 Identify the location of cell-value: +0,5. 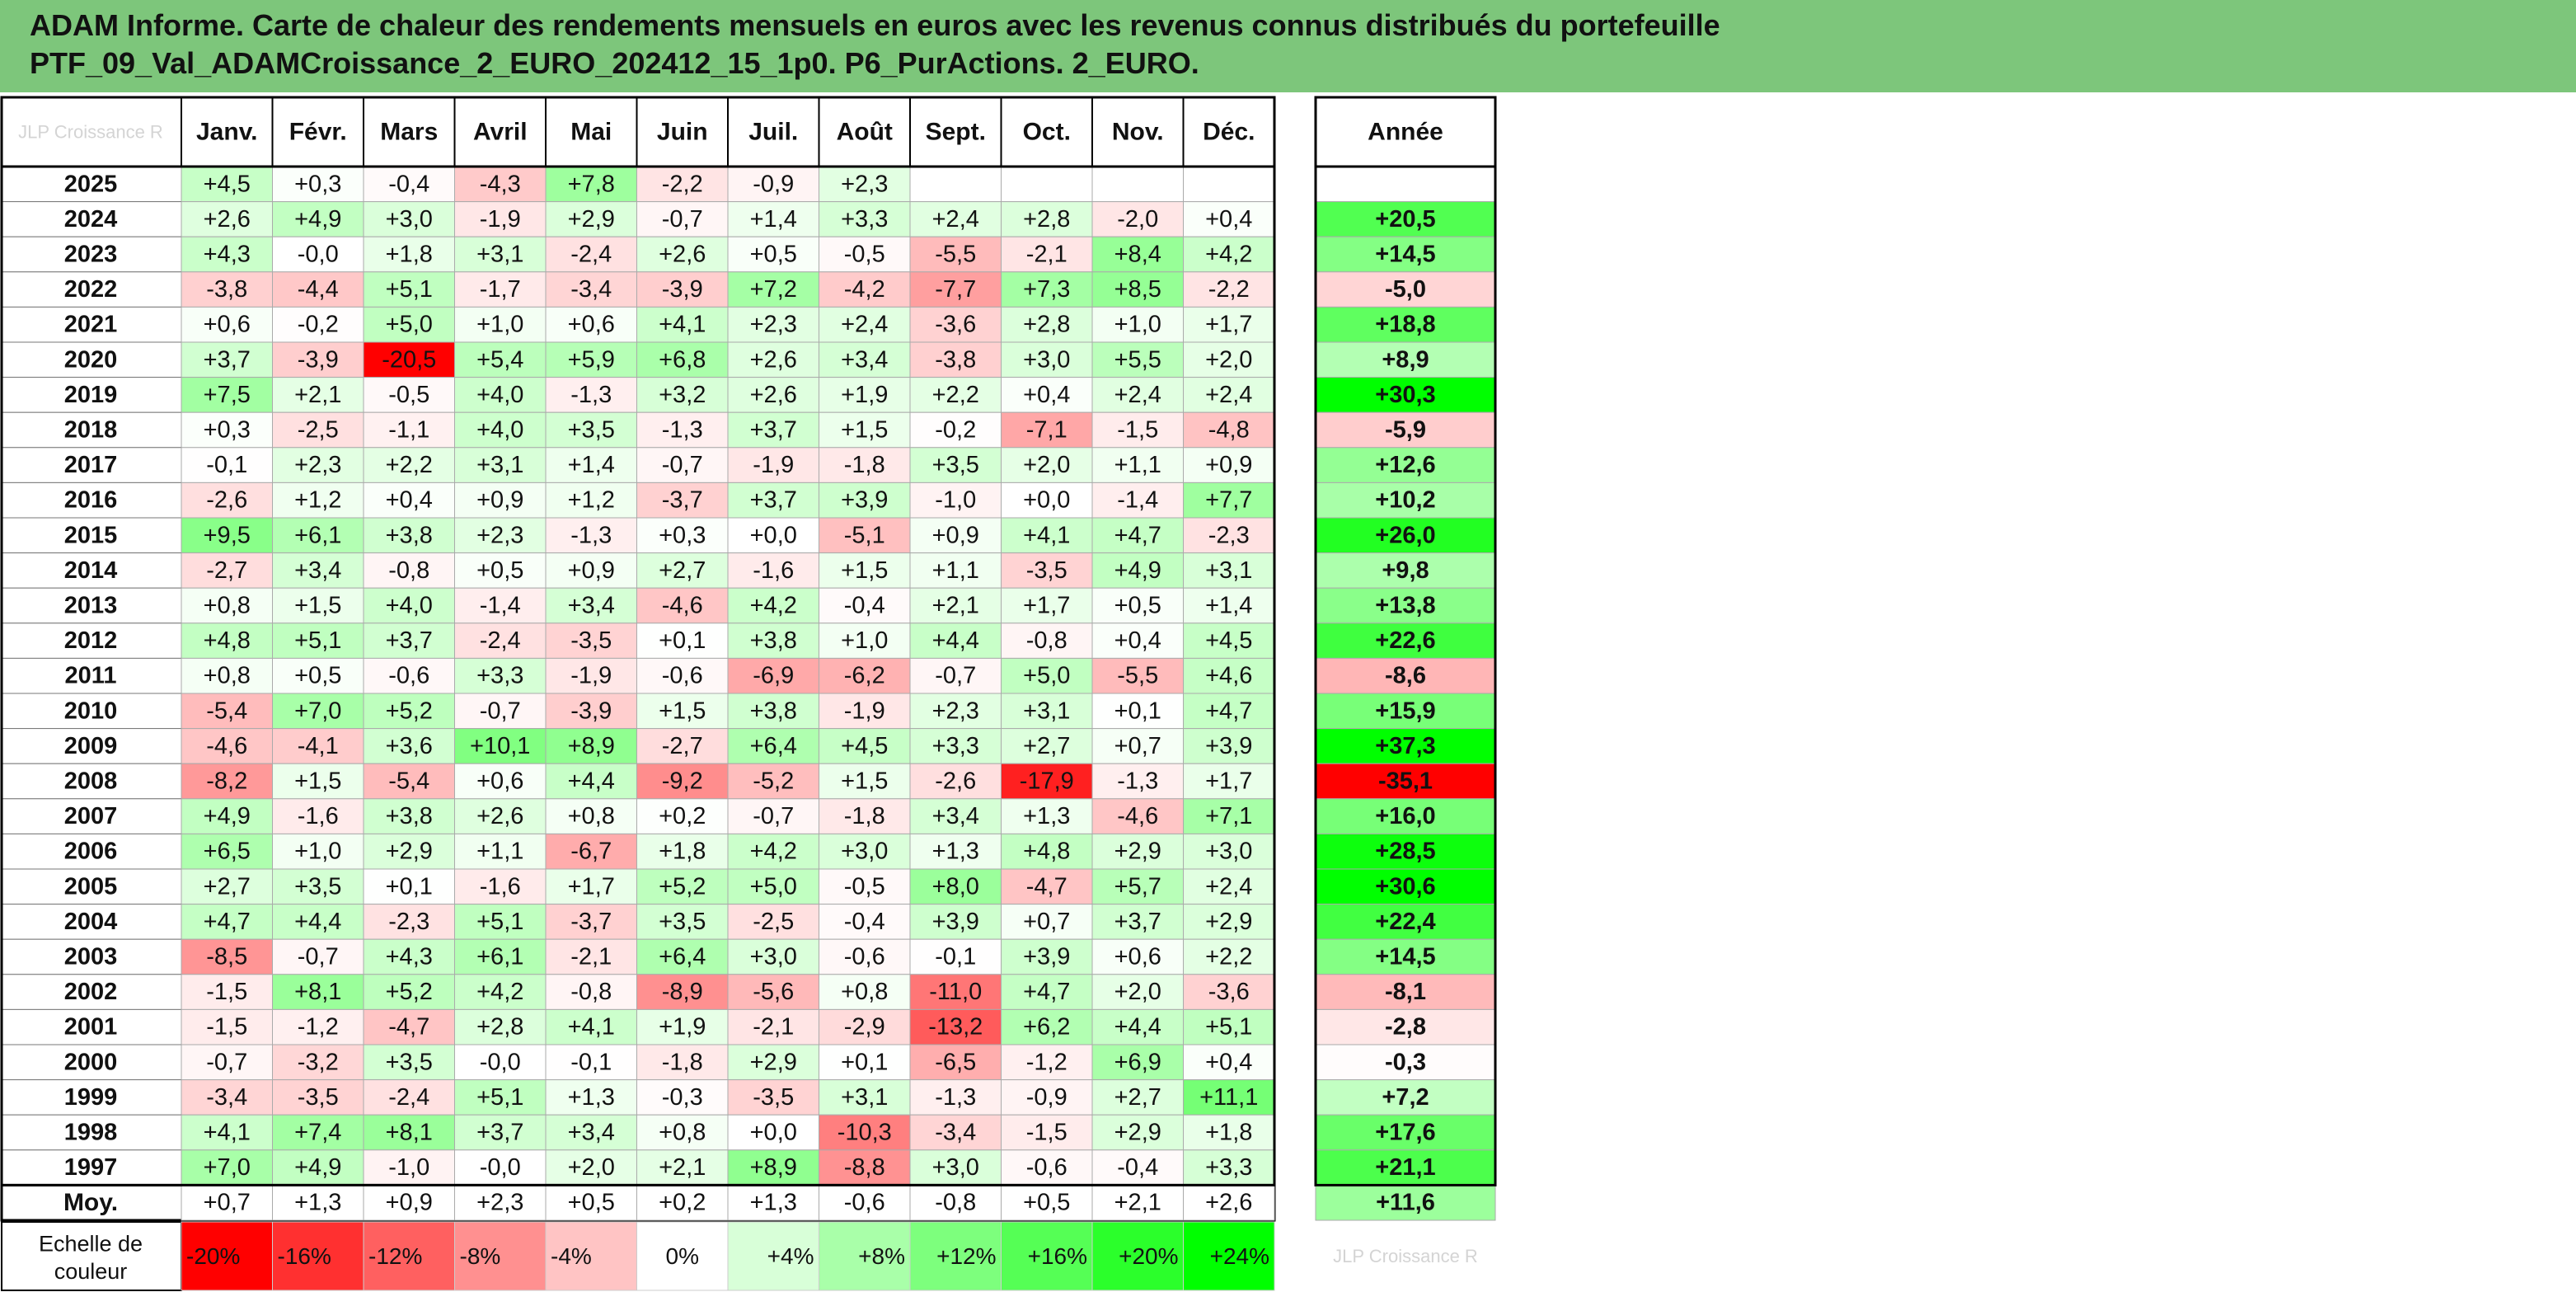
(774, 255).